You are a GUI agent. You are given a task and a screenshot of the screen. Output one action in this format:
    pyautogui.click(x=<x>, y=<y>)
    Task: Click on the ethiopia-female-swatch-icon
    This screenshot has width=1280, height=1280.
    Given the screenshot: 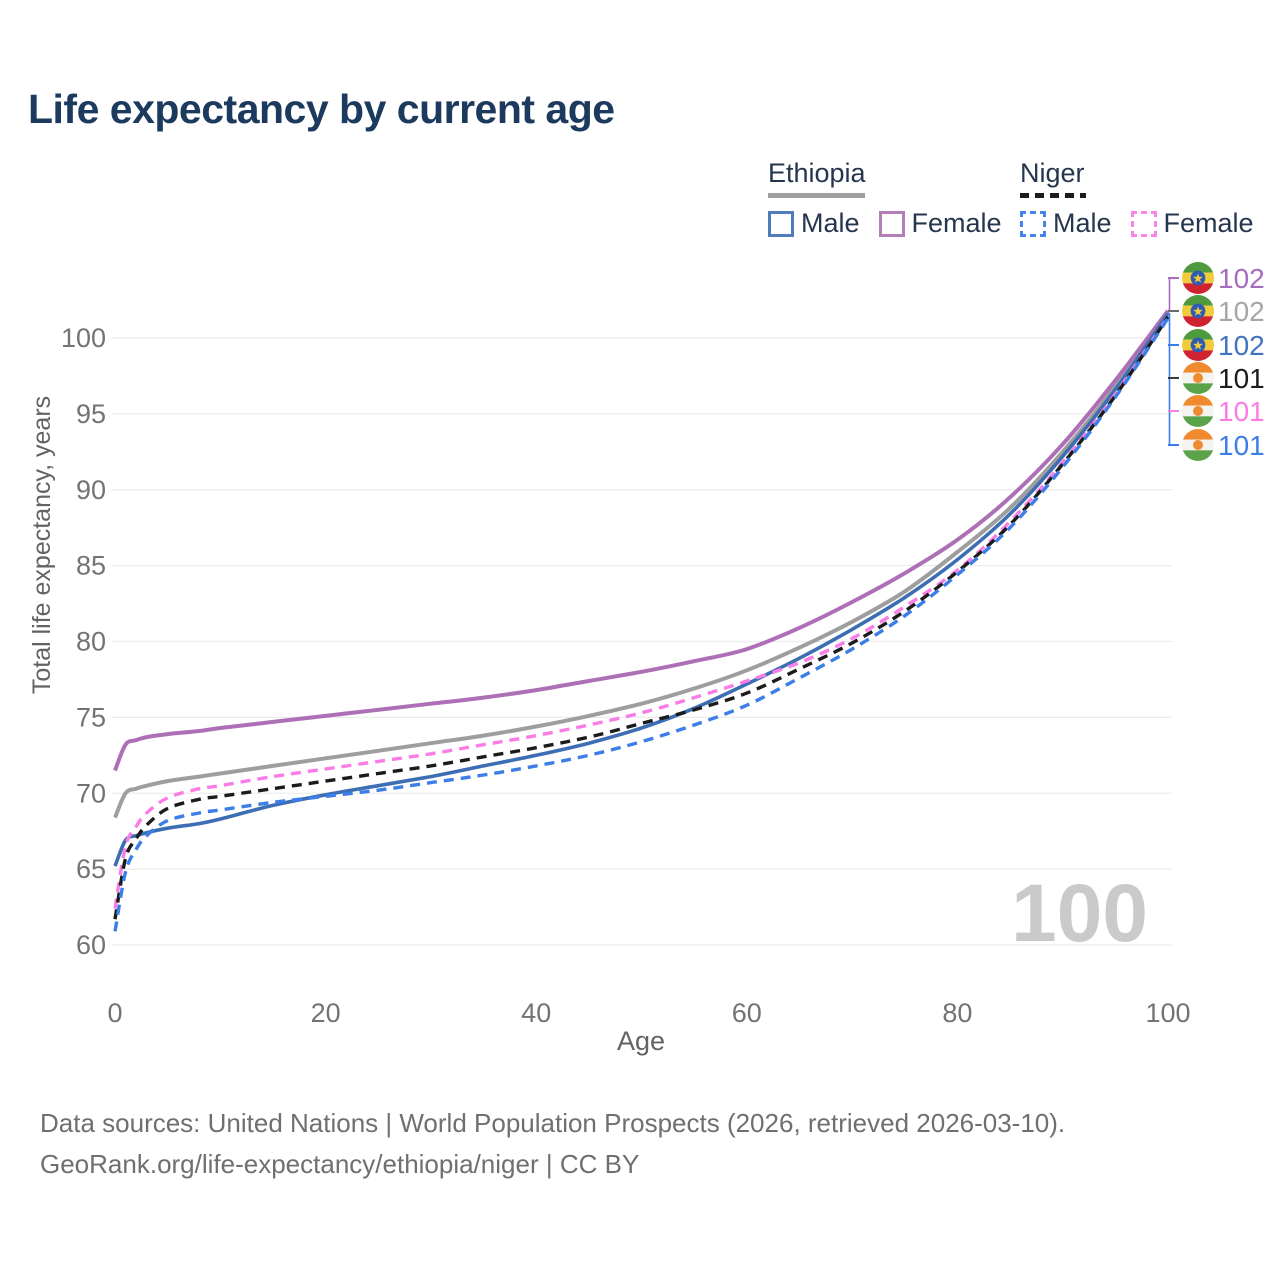 What is the action you would take?
    pyautogui.click(x=891, y=223)
    